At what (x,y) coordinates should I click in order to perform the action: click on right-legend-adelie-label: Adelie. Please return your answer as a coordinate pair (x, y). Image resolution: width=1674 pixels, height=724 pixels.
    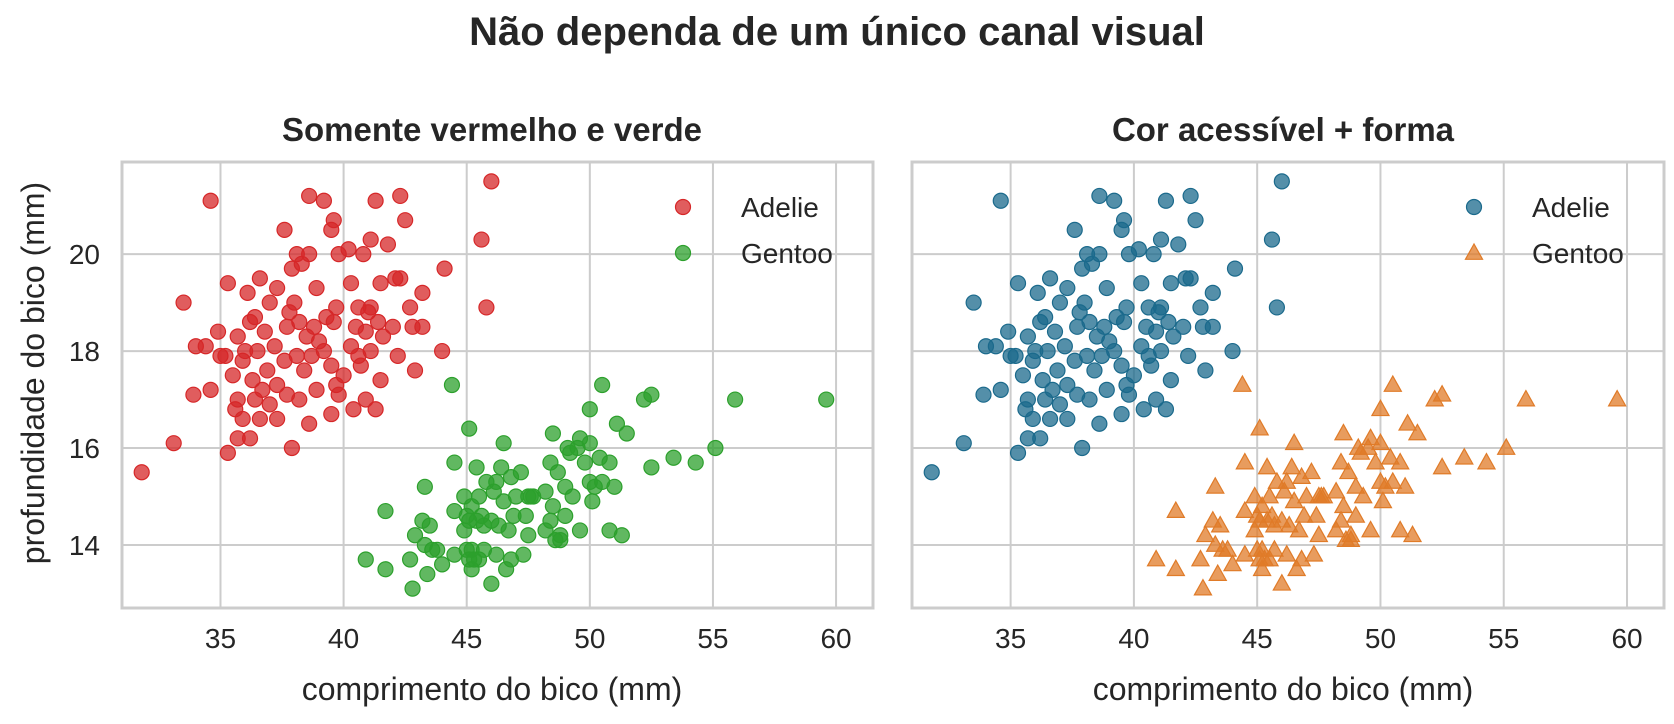
    Looking at the image, I should click on (1571, 207).